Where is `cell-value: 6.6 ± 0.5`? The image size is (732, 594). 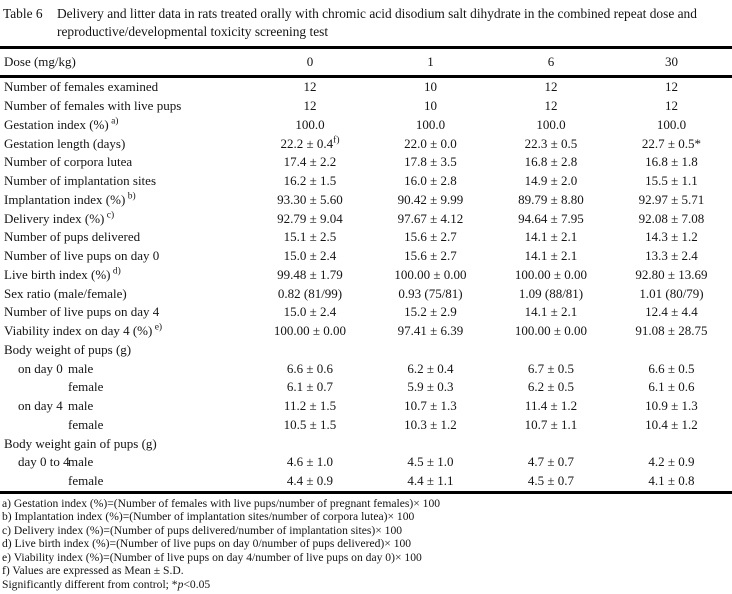
cell-value: 6.6 ± 0.5 is located at coordinates (671, 368).